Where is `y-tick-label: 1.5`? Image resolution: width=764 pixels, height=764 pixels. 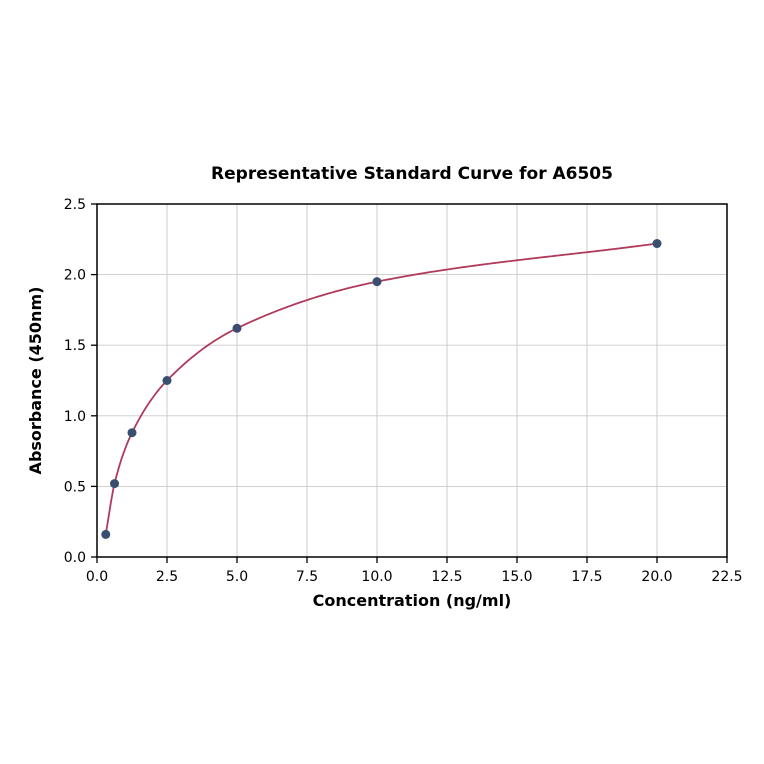
y-tick-label: 1.5 is located at coordinates (75, 346).